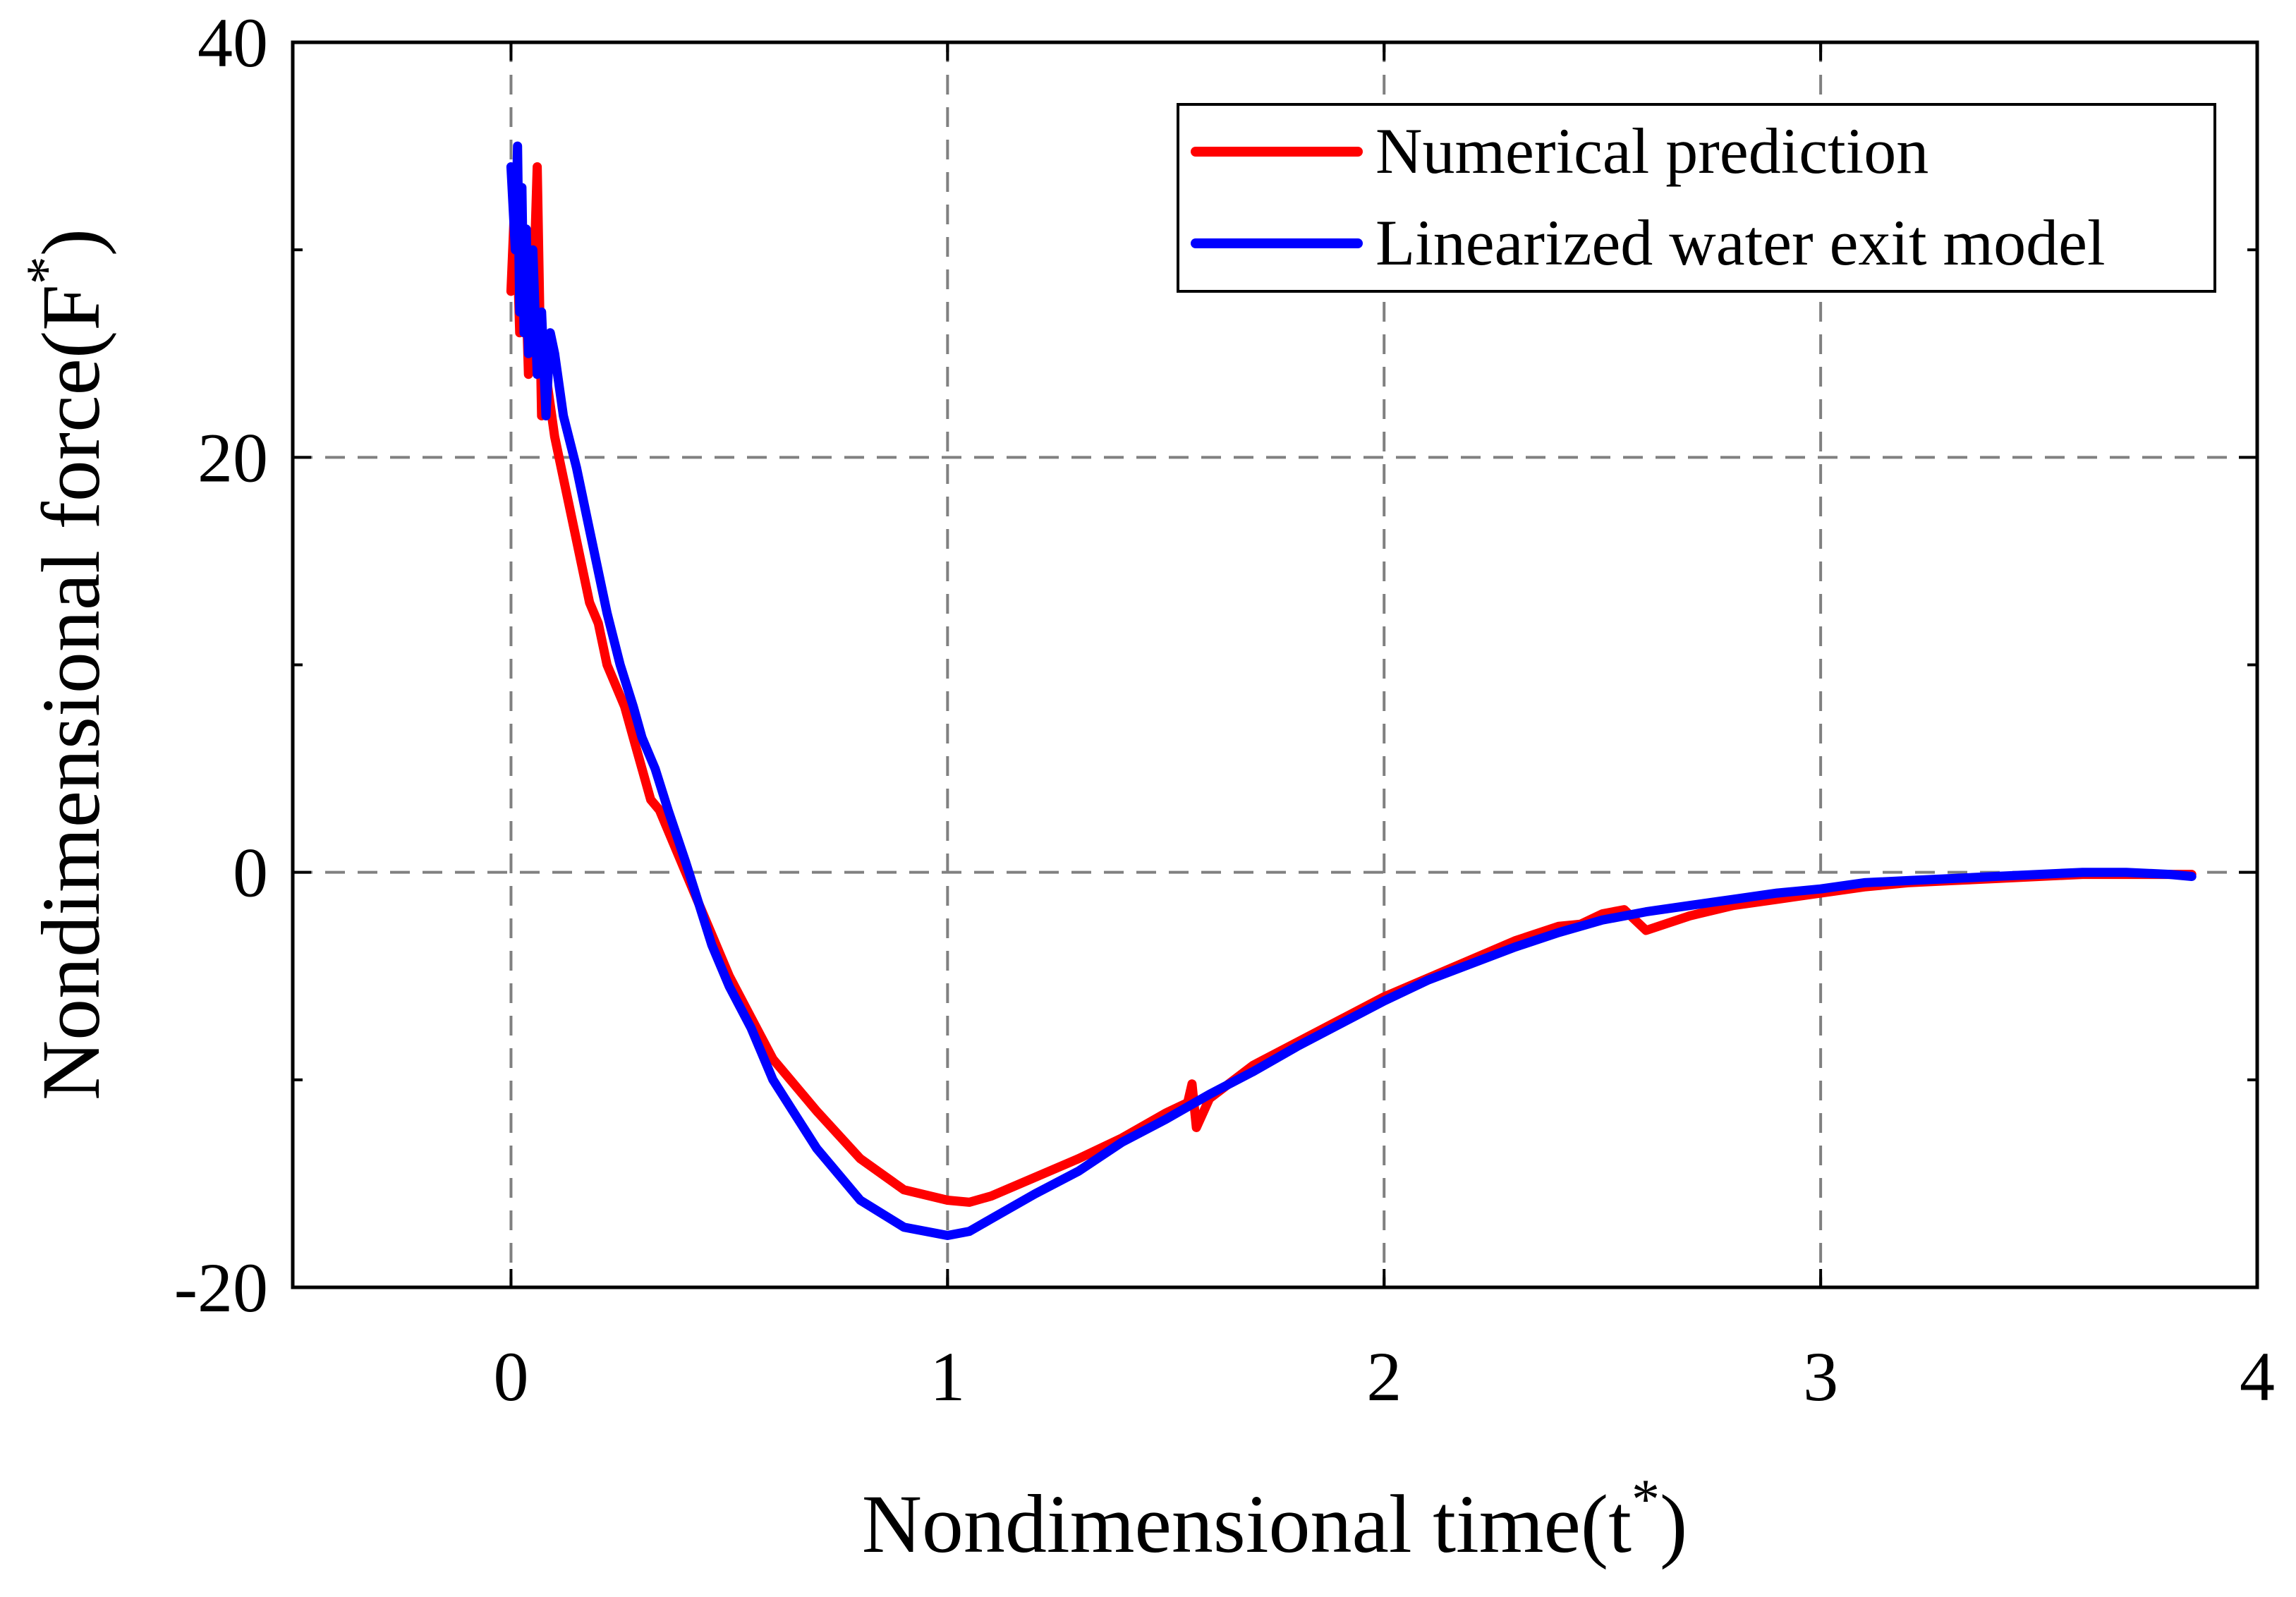 This screenshot has width=2296, height=1597. Describe the element at coordinates (1673, 1524) in the screenshot. I see `x-axis-label-close: )` at that location.